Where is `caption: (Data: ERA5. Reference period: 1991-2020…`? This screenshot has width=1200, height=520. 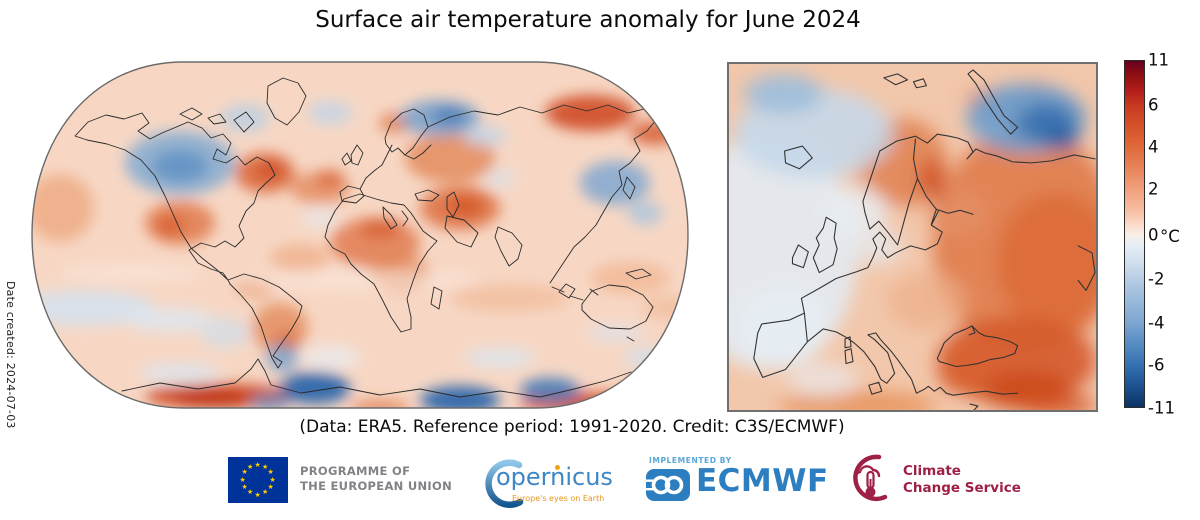 caption: (Data: ERA5. Reference period: 1991-2020… is located at coordinates (572, 427).